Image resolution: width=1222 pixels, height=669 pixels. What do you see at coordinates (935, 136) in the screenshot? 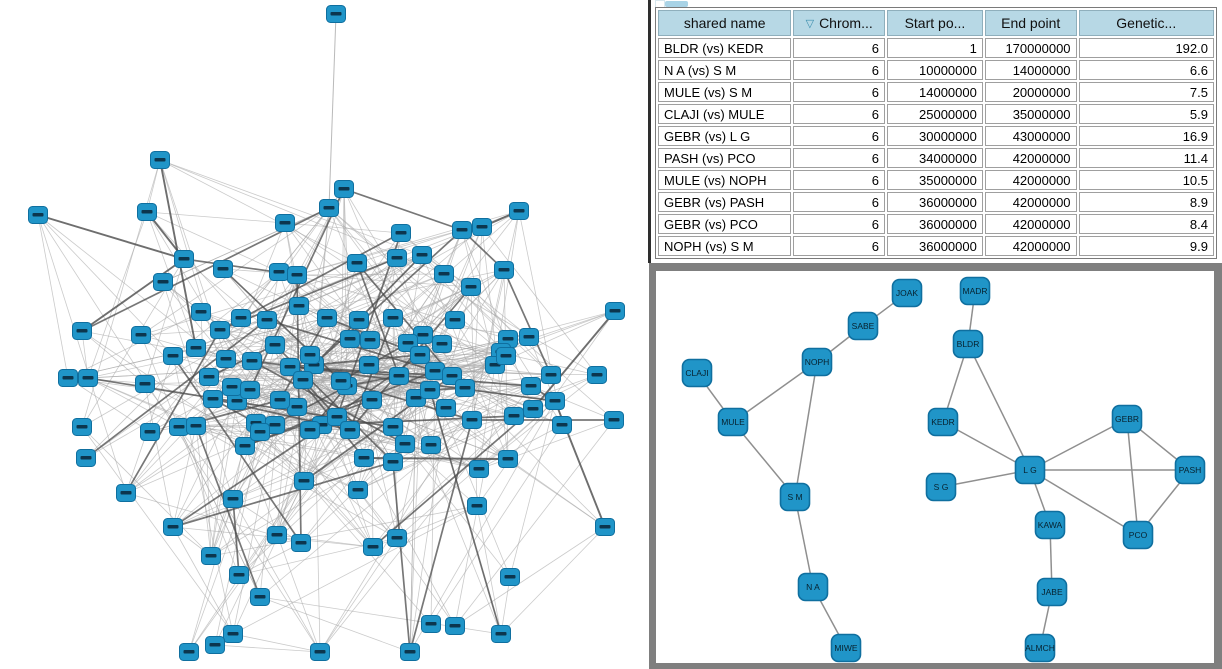
I see `table-cell: 30000000` at bounding box center [935, 136].